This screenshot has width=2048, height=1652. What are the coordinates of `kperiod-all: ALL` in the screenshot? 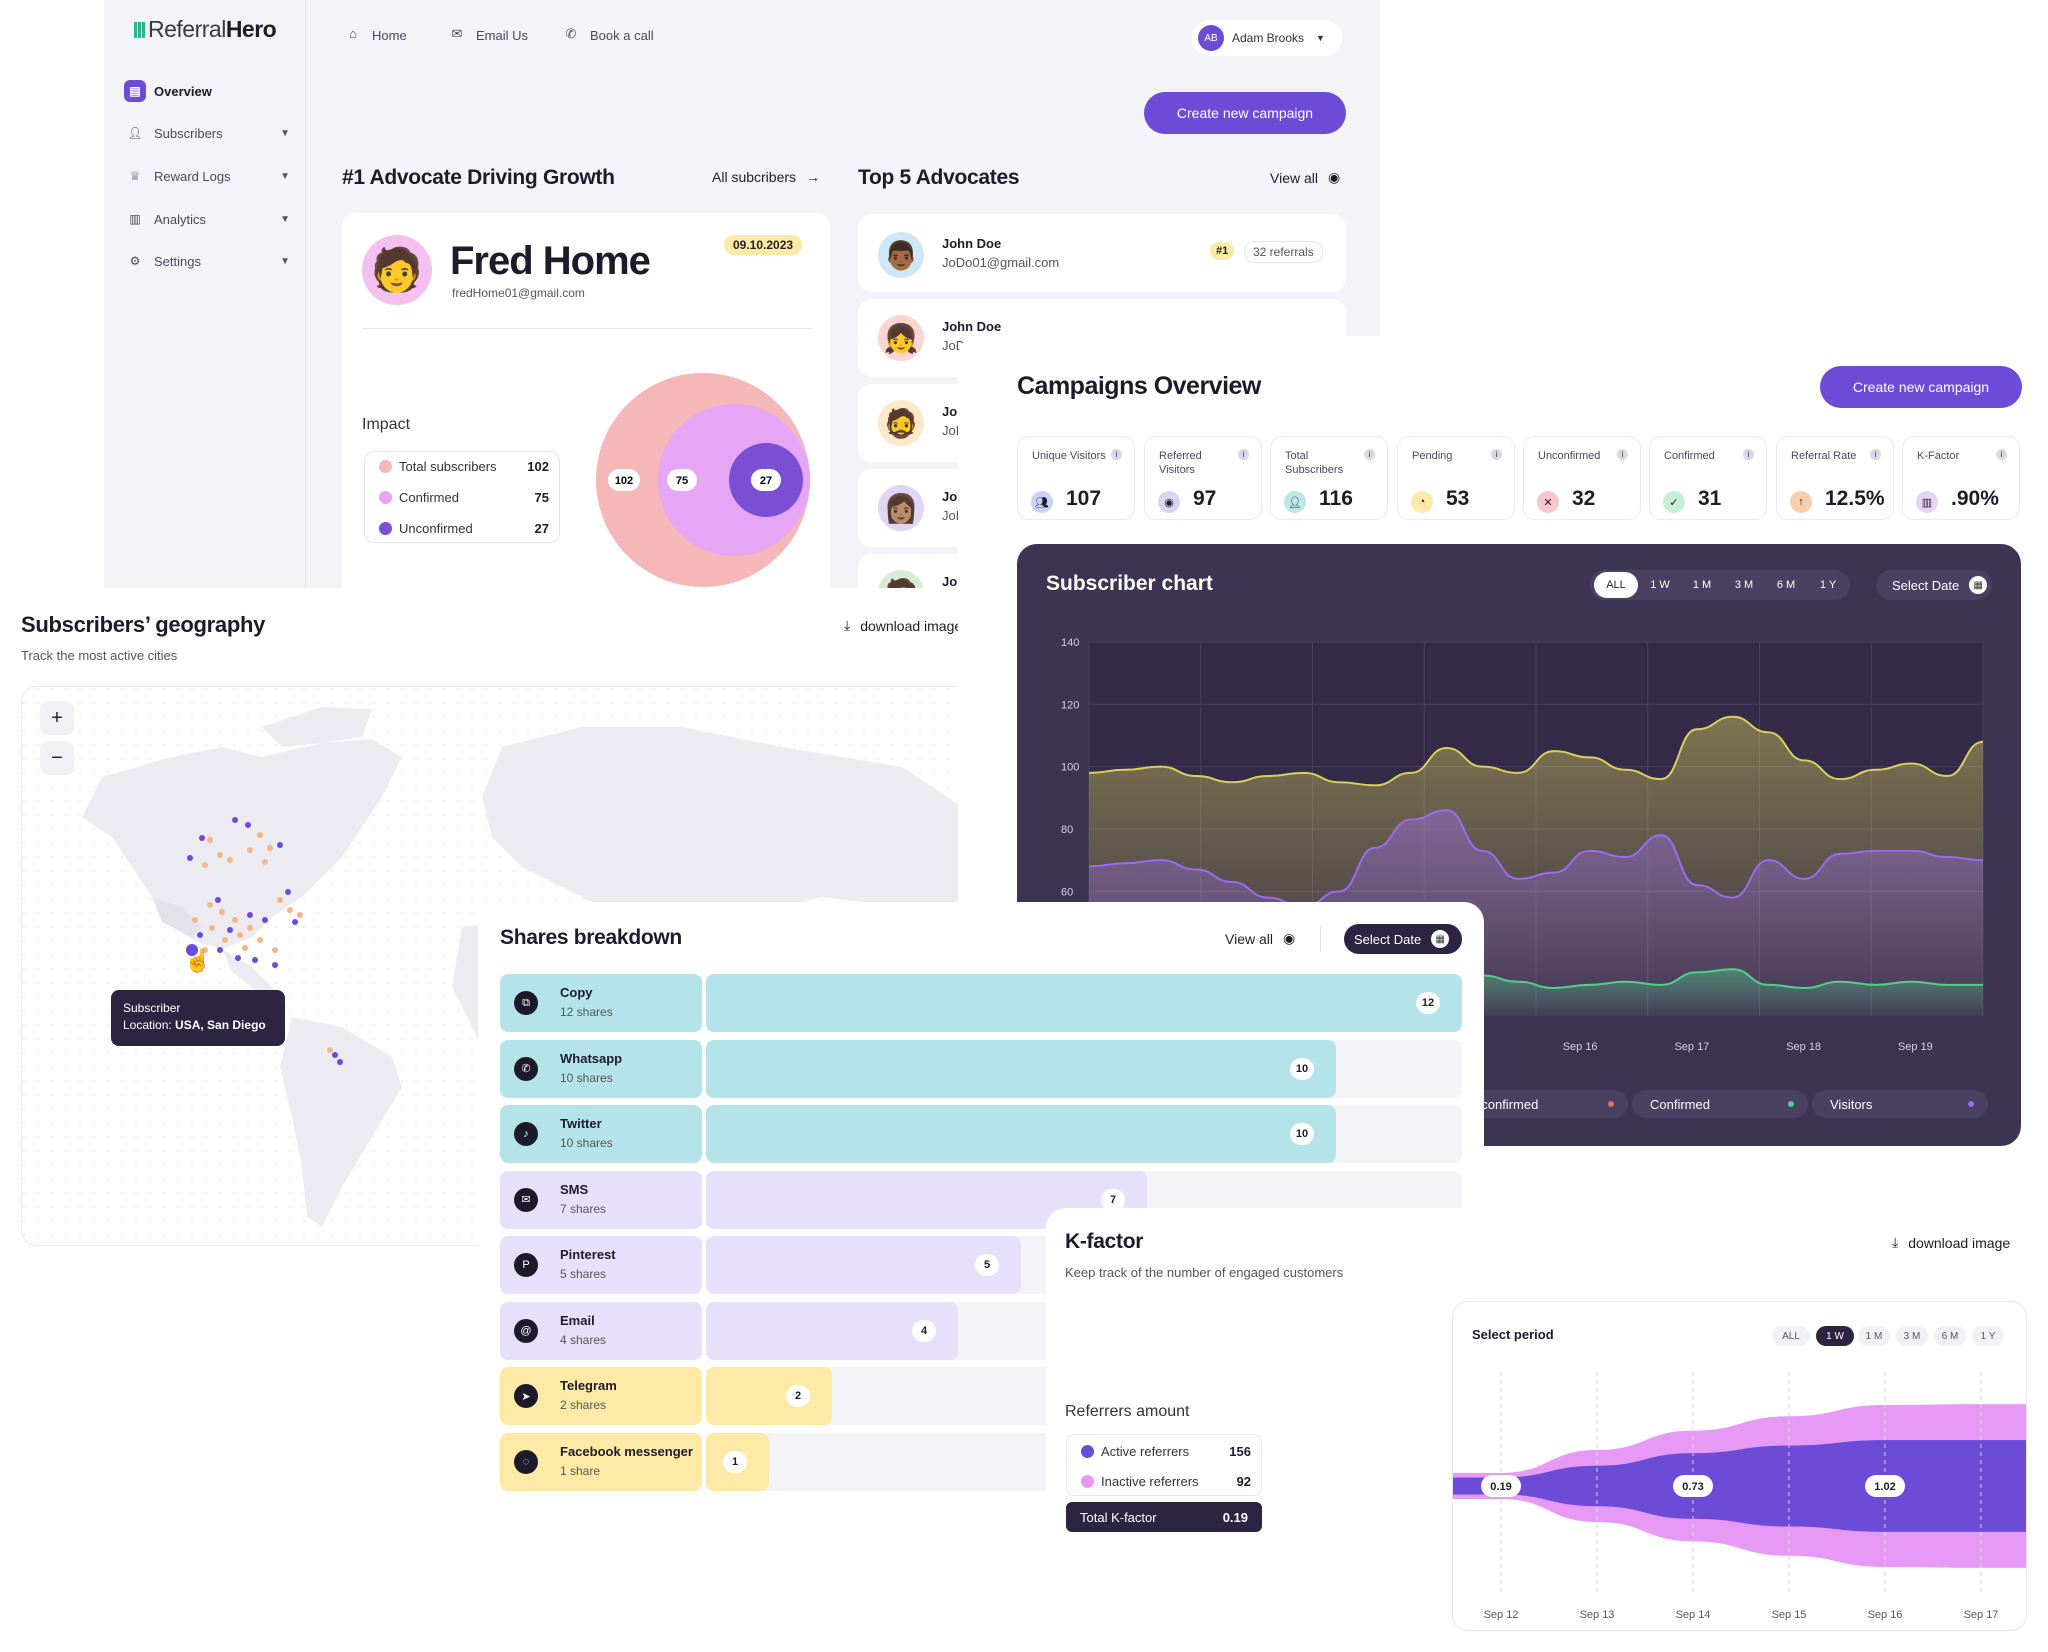 It's located at (1791, 1336).